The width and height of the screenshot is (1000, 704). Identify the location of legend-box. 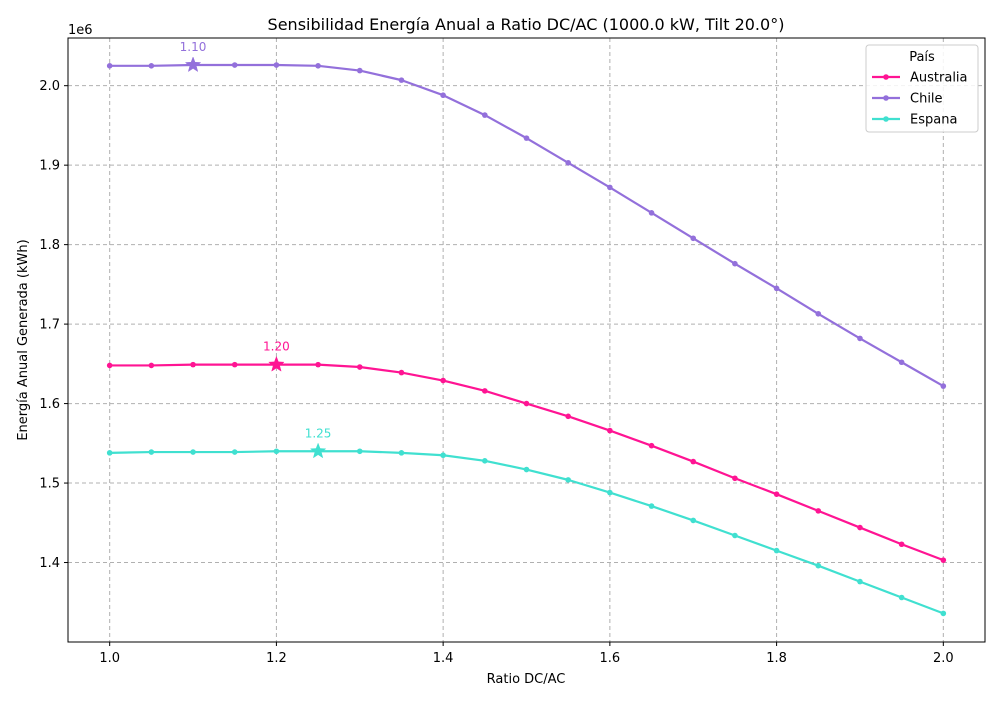
(922, 88).